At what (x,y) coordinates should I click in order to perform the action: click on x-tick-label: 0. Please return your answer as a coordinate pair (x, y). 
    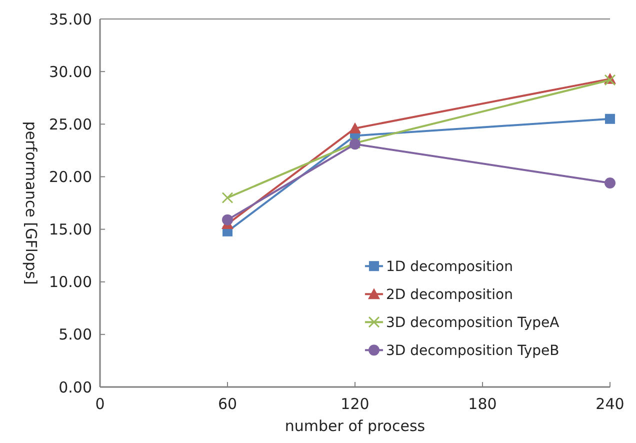
    Looking at the image, I should click on (100, 404).